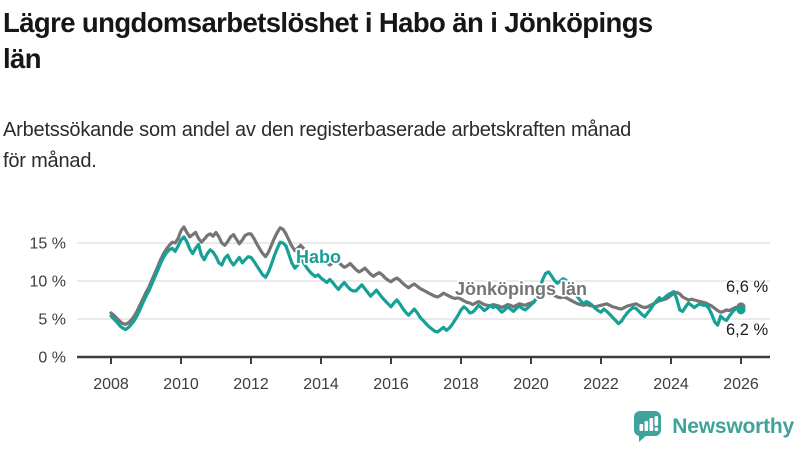 Image resolution: width=800 pixels, height=450 pixels. I want to click on annotations: Habo Jönköpings län 6,6 % 6,2 %, so click(532, 292).